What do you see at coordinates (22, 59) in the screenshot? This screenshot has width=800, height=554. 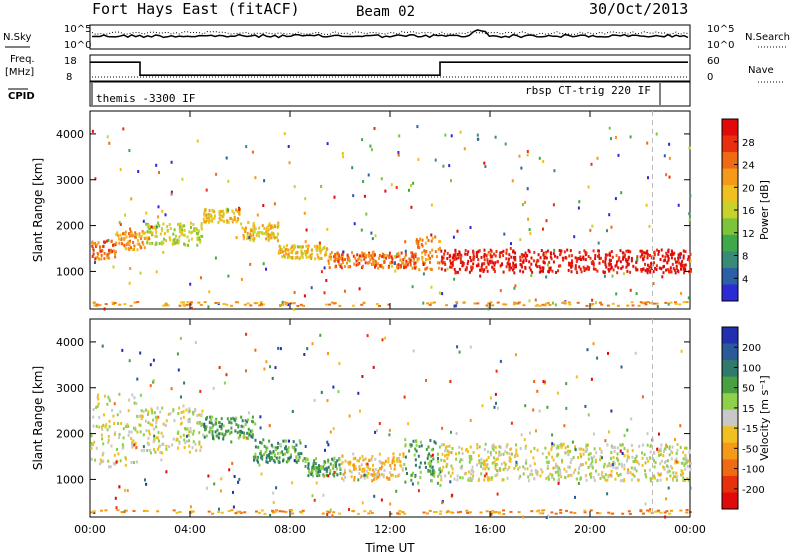 I see `freq-label-1: Freq.` at bounding box center [22, 59].